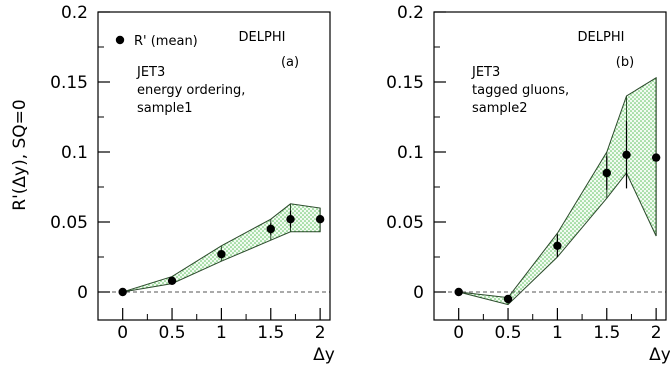 The image size is (670, 375). Describe the element at coordinates (324, 355) in the screenshot. I see `panel-a-x-axis-label: Δy` at that location.